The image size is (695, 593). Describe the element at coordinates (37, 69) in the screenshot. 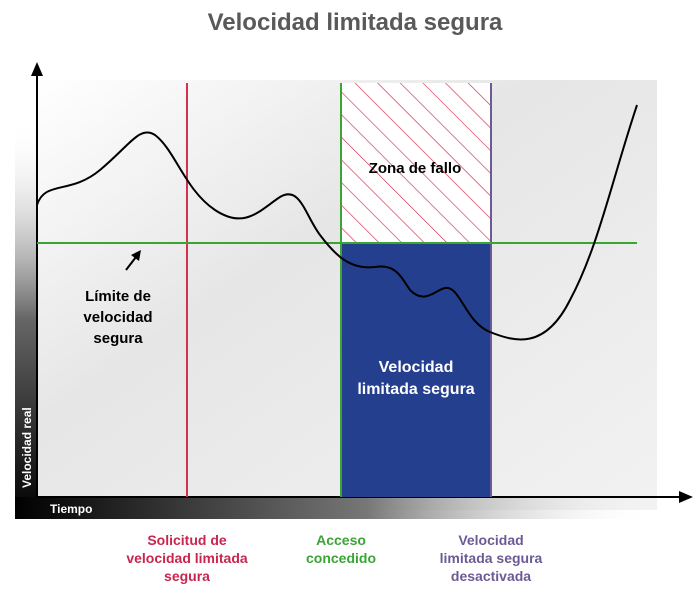

I see `y-arrow` at that location.